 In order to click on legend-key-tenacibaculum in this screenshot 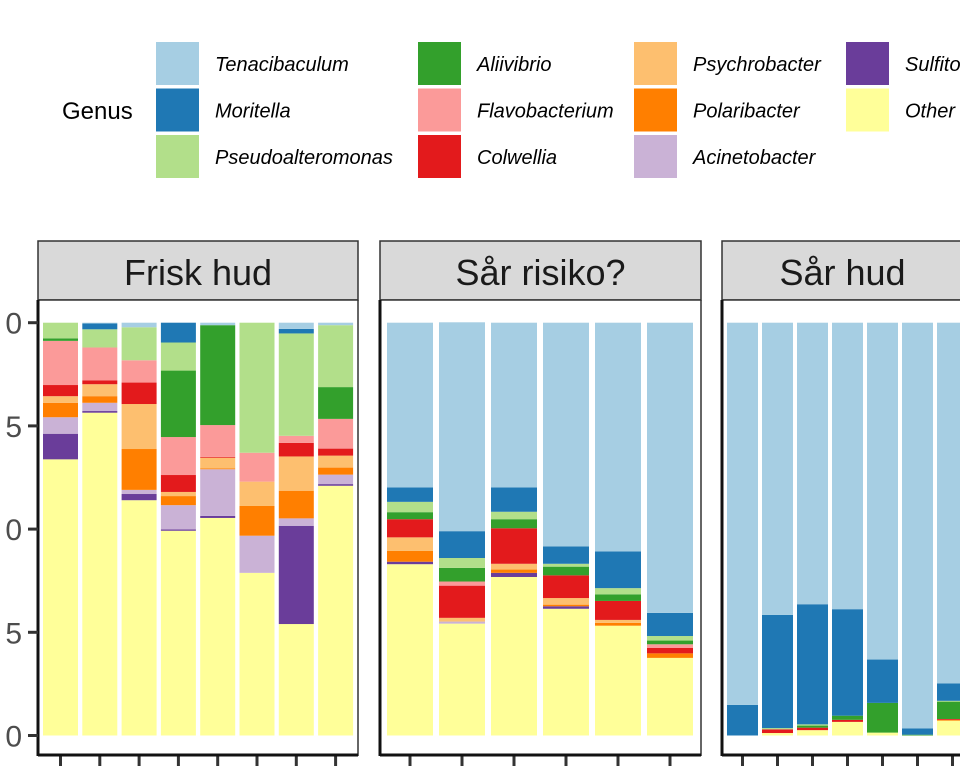, I will do `click(177, 63)`.